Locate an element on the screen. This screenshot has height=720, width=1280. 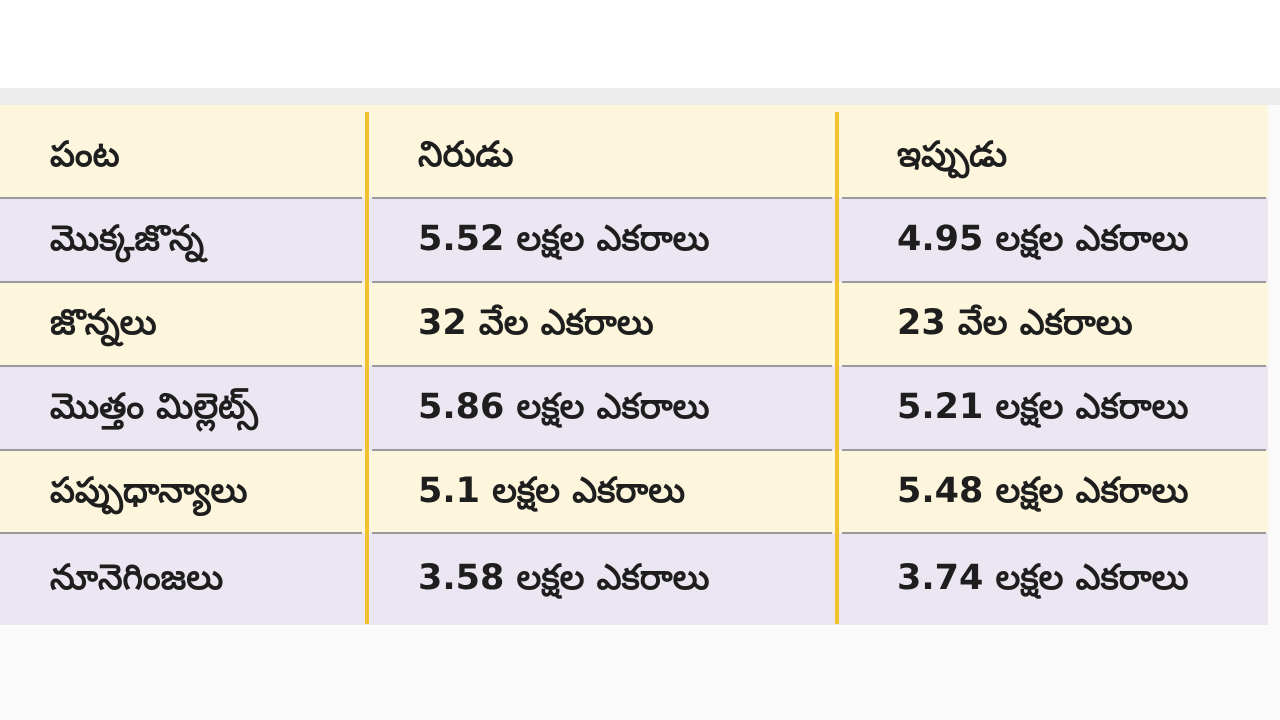
table-cell: 23 వేల ఎకరాలు is located at coordinates (1015, 323).